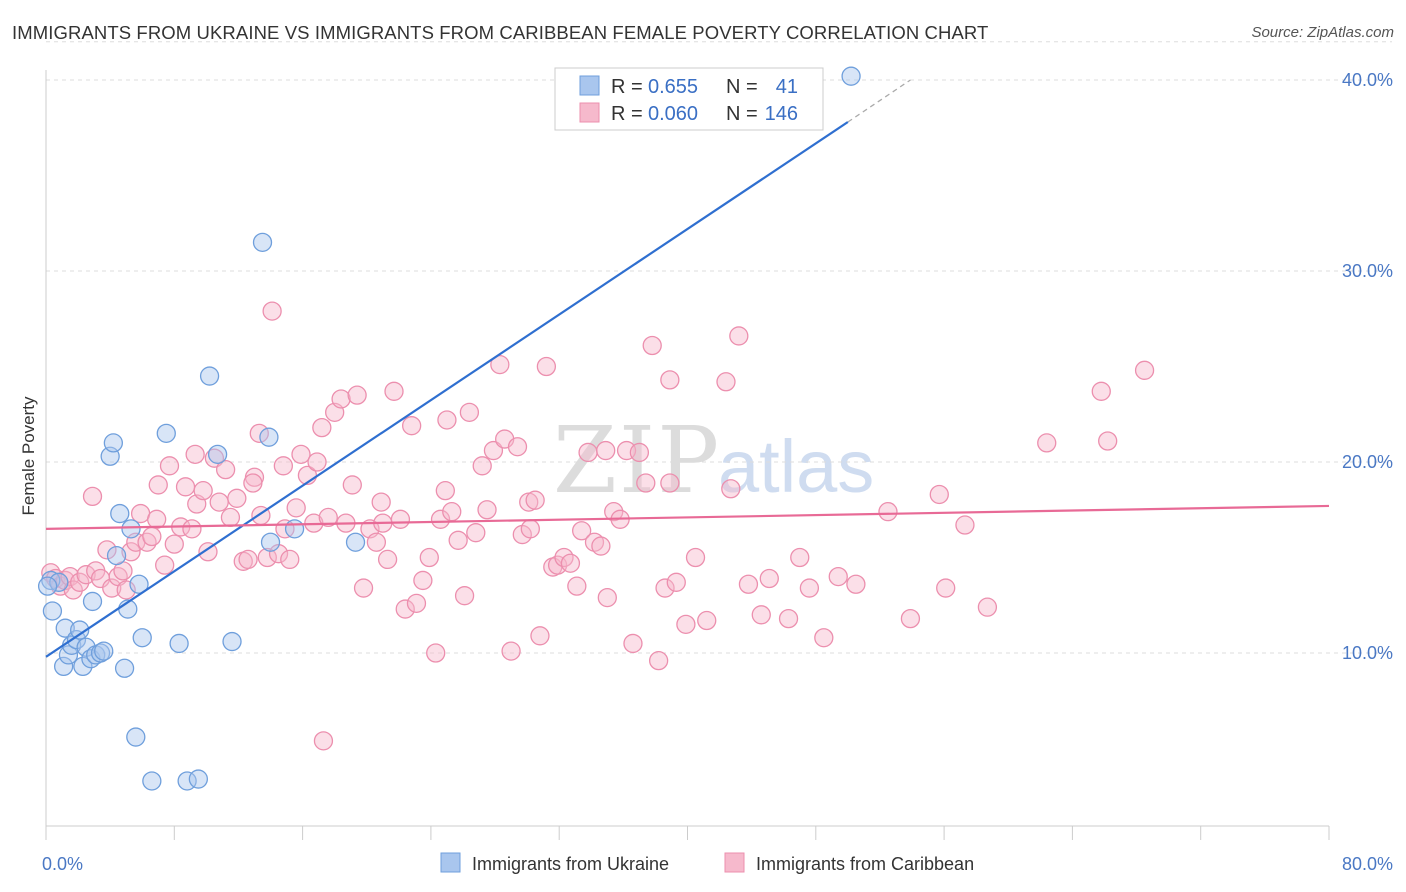 The width and height of the screenshot is (1406, 892). I want to click on legend-n-value-caribbean: 146, so click(781, 114).